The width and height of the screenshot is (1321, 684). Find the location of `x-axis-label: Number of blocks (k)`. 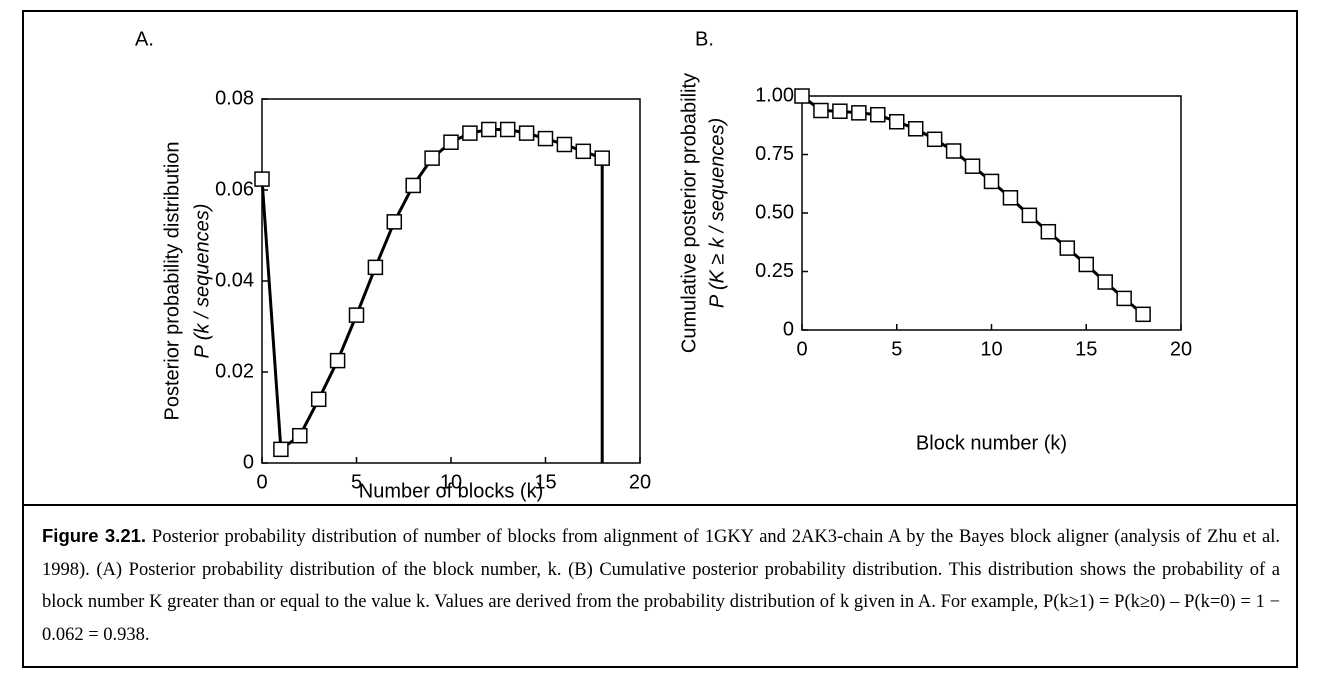

x-axis-label: Number of blocks (k) is located at coordinates (451, 491).